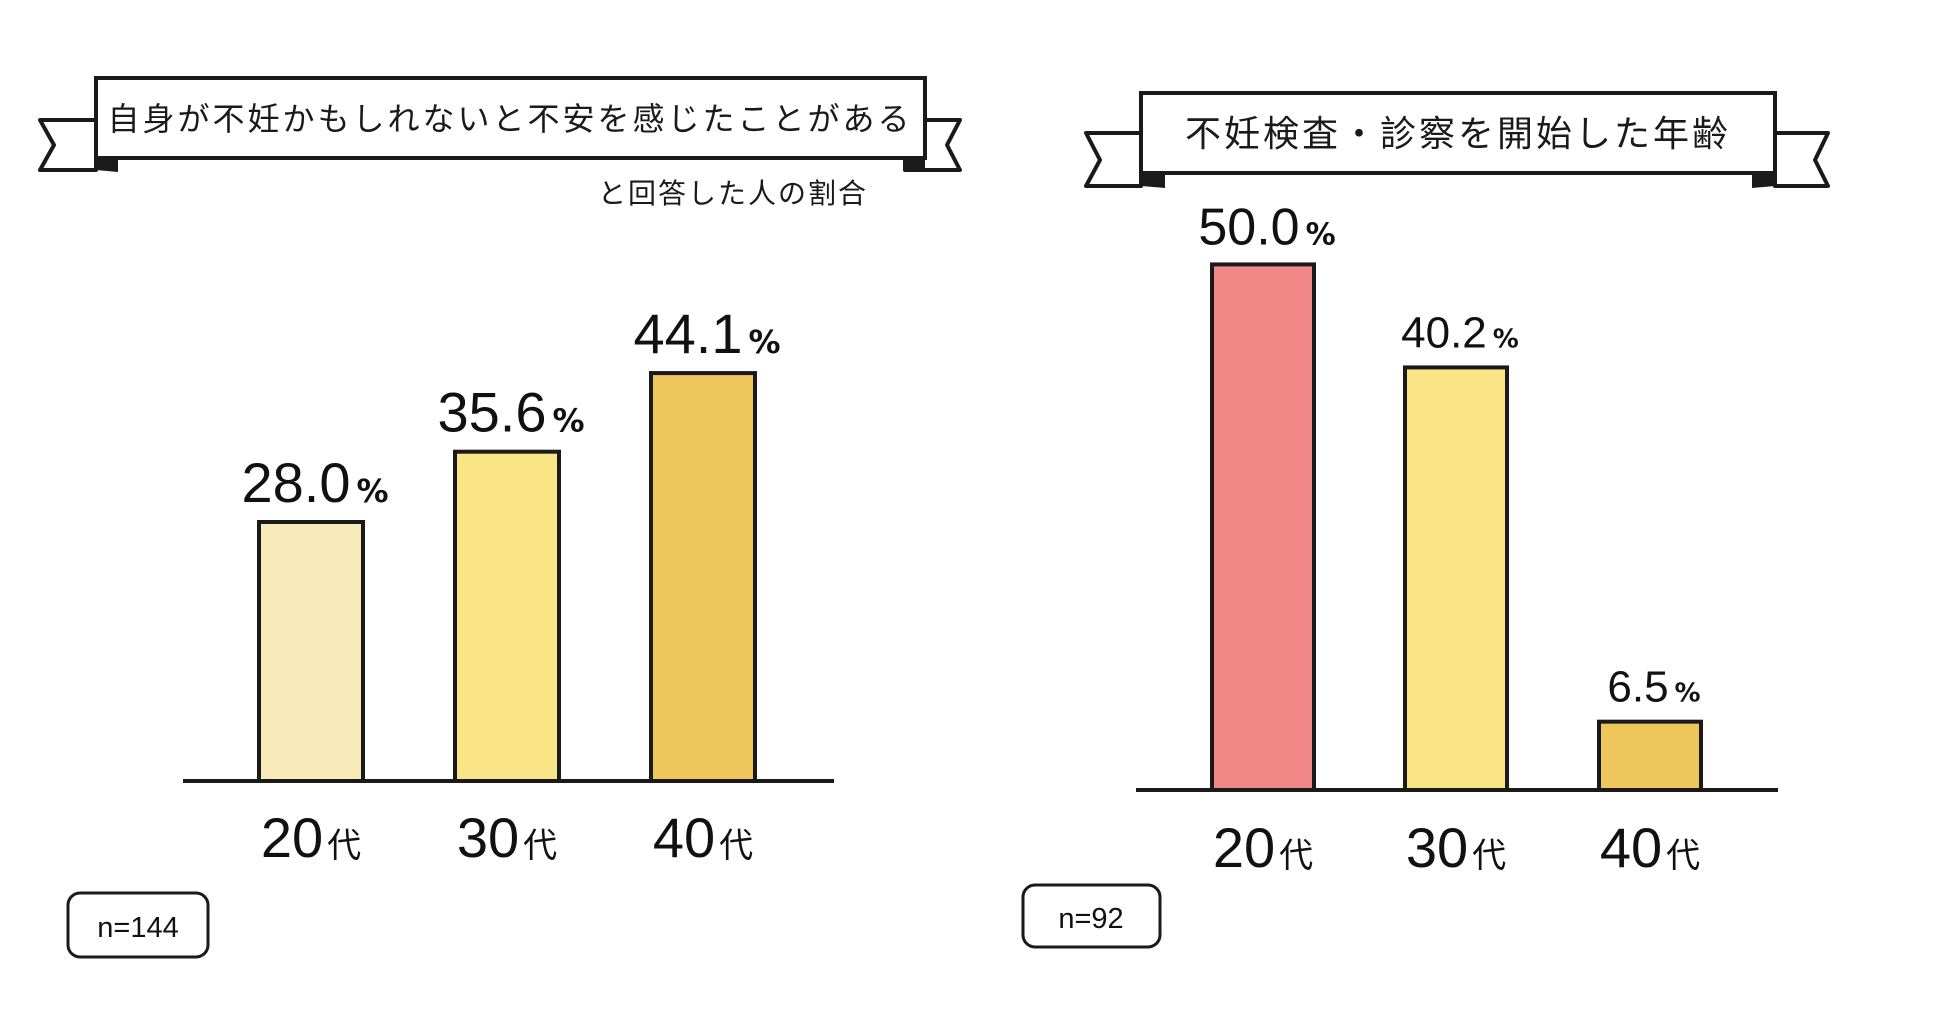  I want to click on right-sample-size-badge: n=92, so click(1091, 916).